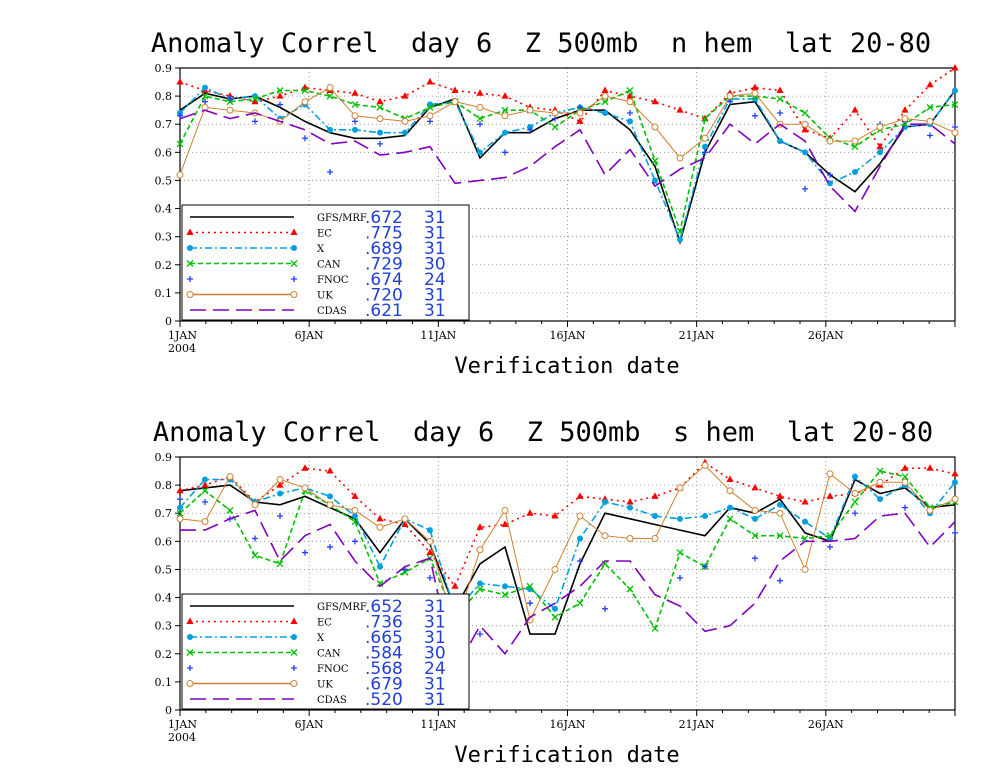  I want to click on legend-count: 24, so click(435, 669).